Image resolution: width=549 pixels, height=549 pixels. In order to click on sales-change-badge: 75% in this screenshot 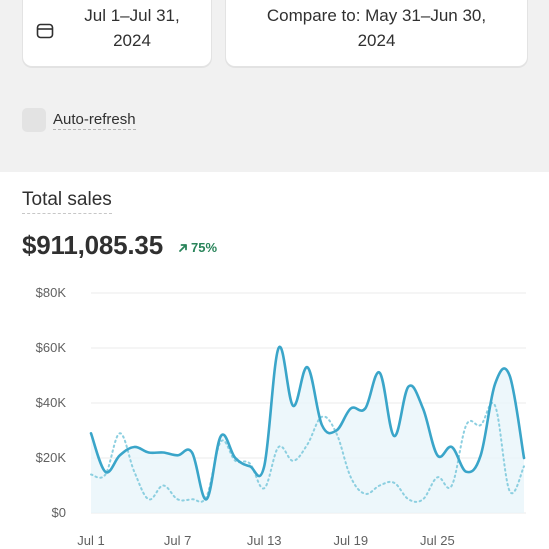, I will do `click(197, 247)`.